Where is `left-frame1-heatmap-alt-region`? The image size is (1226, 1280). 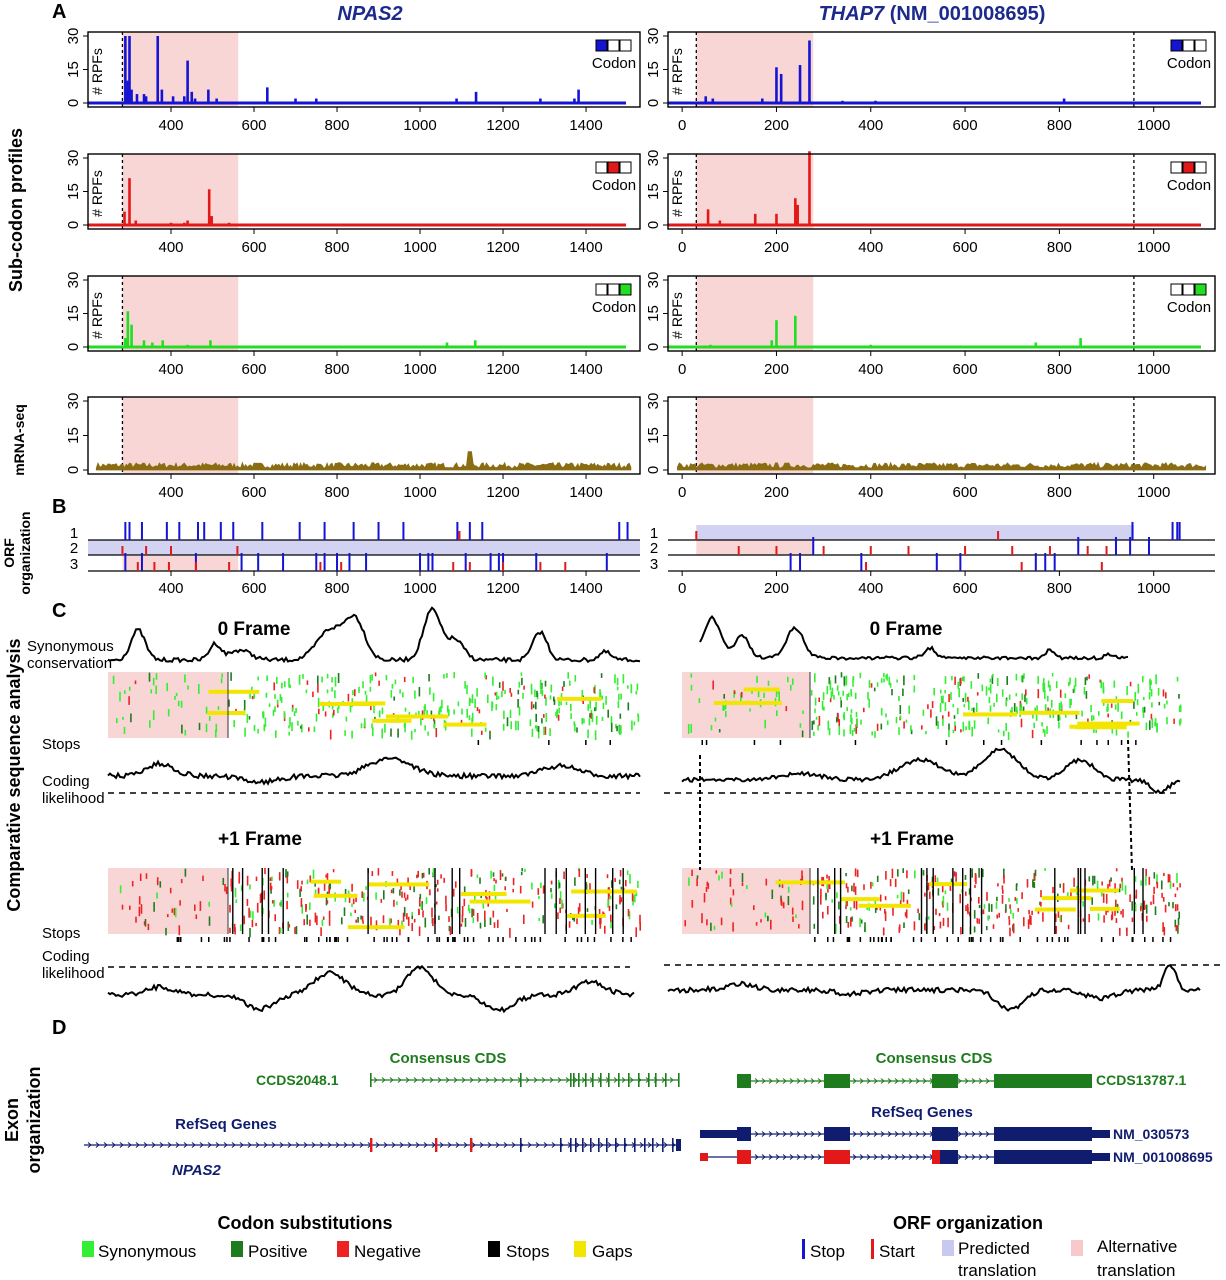
left-frame1-heatmap-alt-region is located at coordinates (168, 901).